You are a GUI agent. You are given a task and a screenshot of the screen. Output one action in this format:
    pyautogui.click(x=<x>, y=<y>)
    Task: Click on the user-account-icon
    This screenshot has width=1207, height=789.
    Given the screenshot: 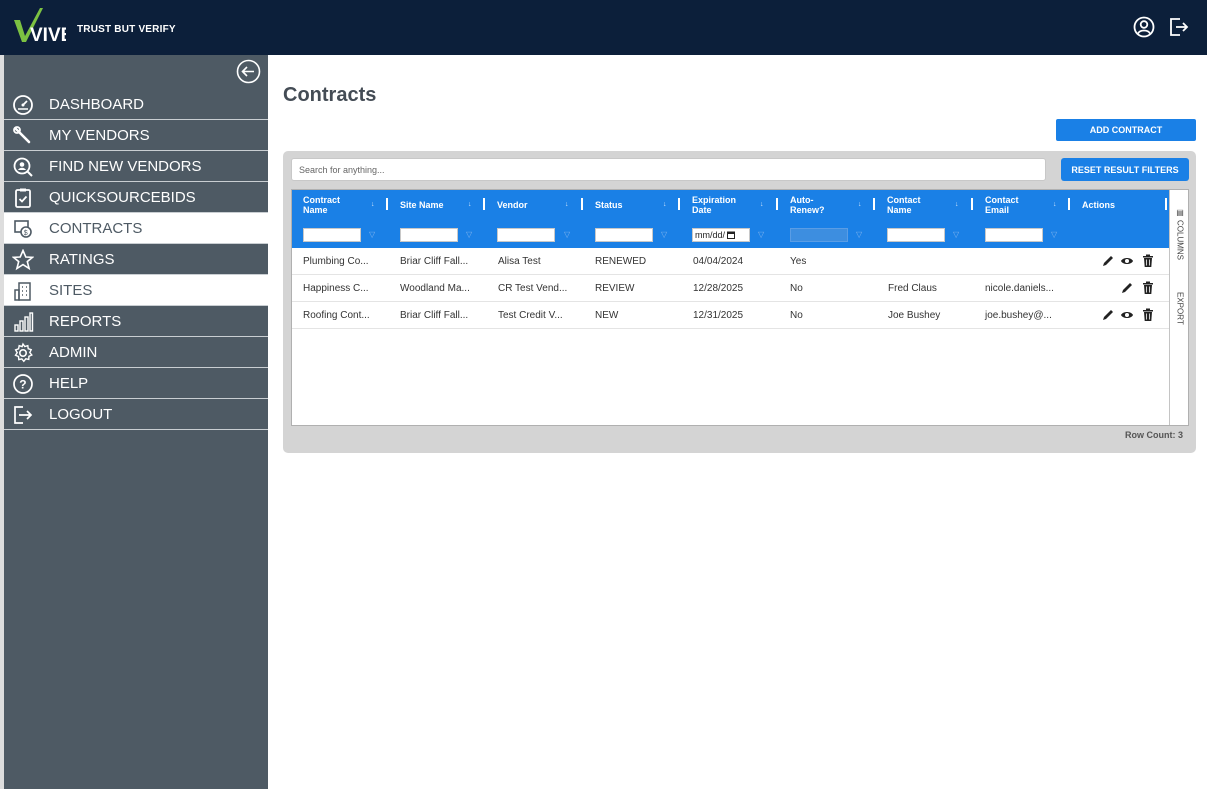 What is the action you would take?
    pyautogui.click(x=1144, y=27)
    